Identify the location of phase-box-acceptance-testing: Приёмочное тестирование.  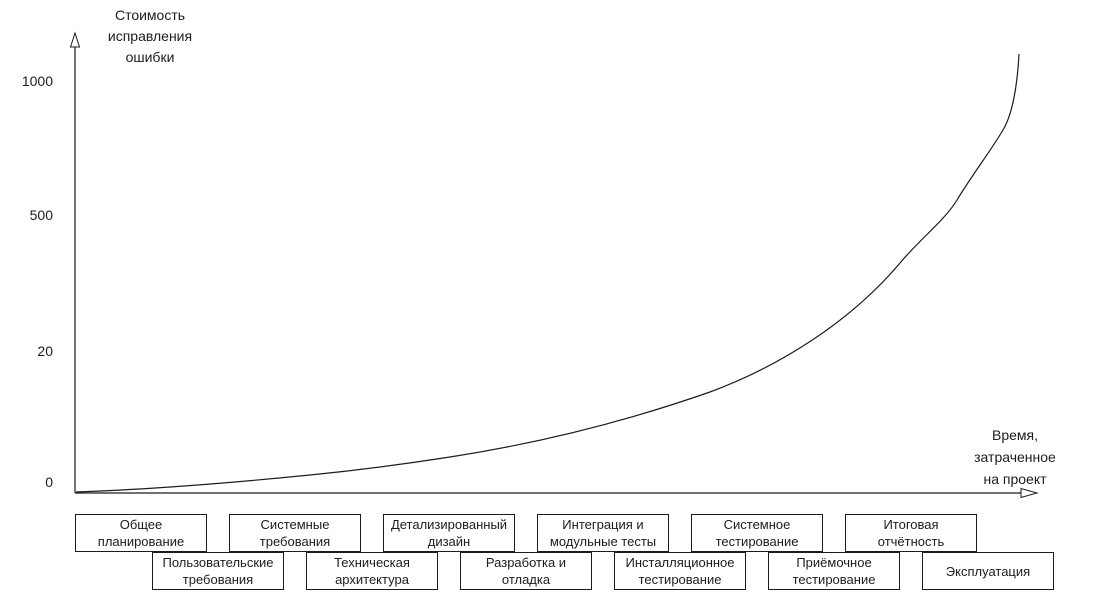
(834, 571).